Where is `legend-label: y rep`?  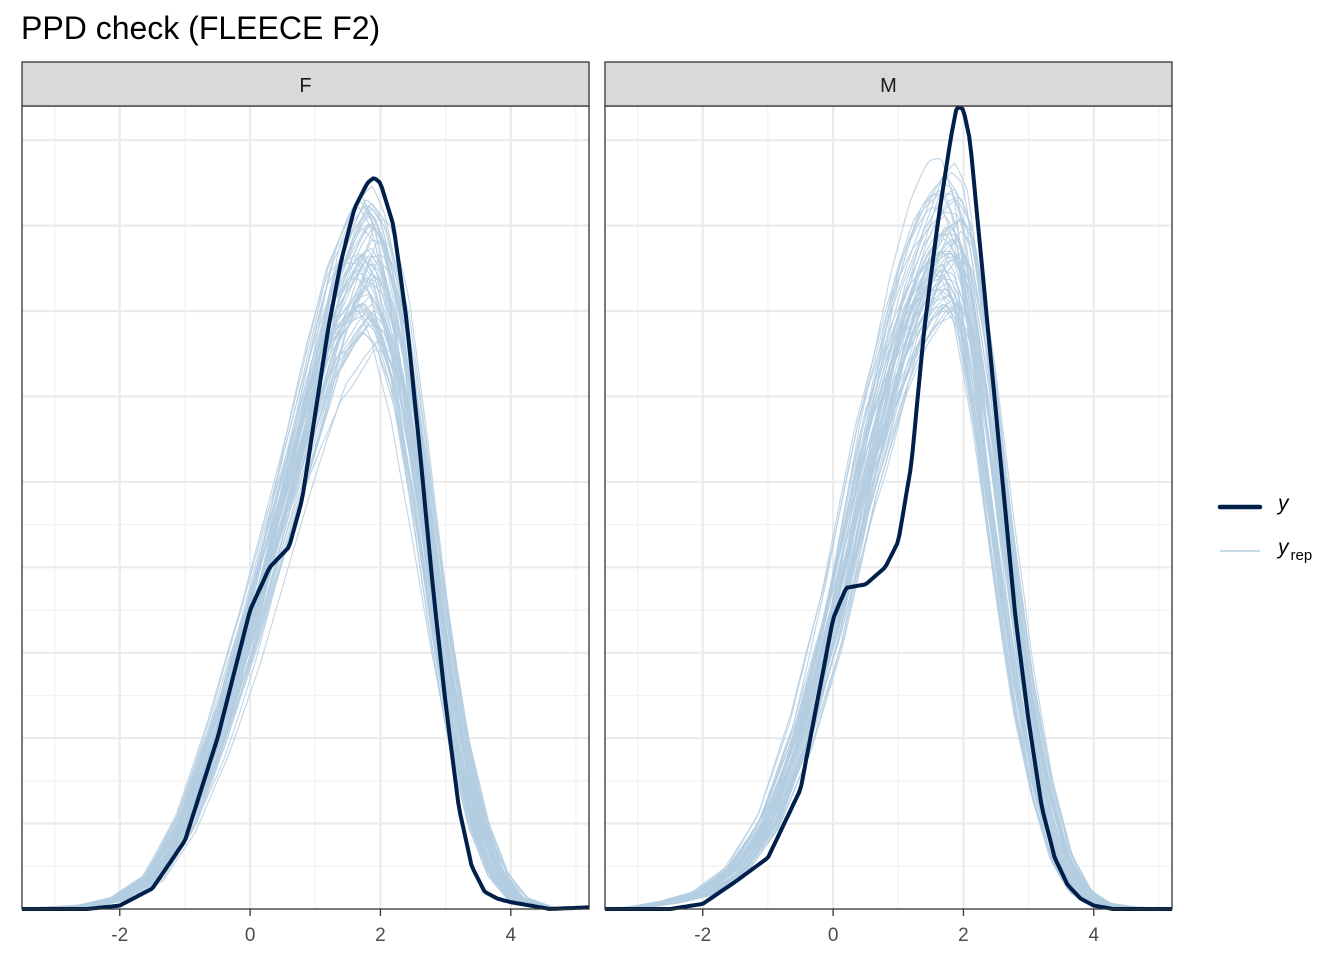 legend-label: y rep is located at coordinates (1294, 550).